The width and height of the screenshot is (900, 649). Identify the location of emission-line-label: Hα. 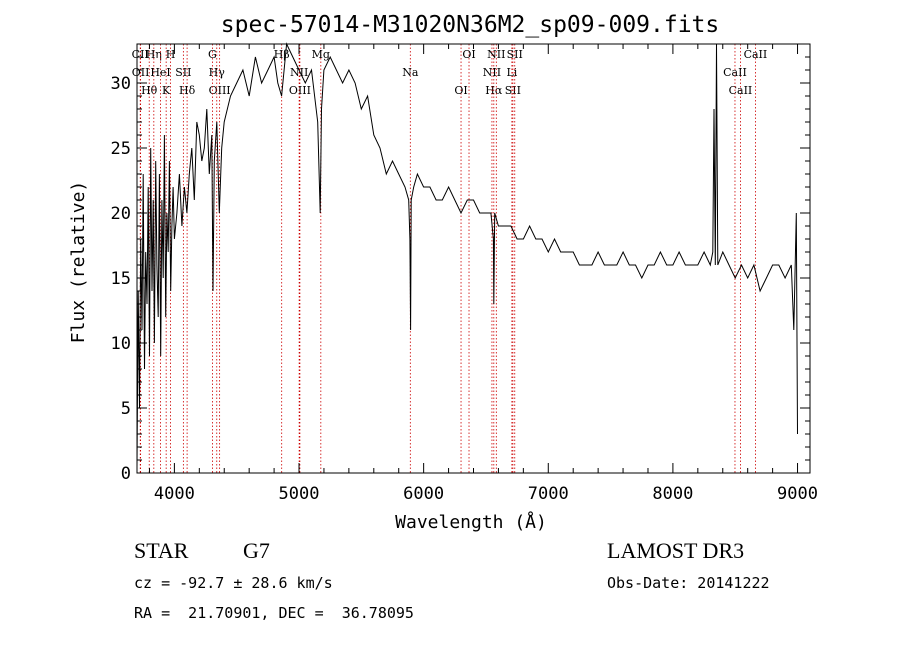
(494, 90).